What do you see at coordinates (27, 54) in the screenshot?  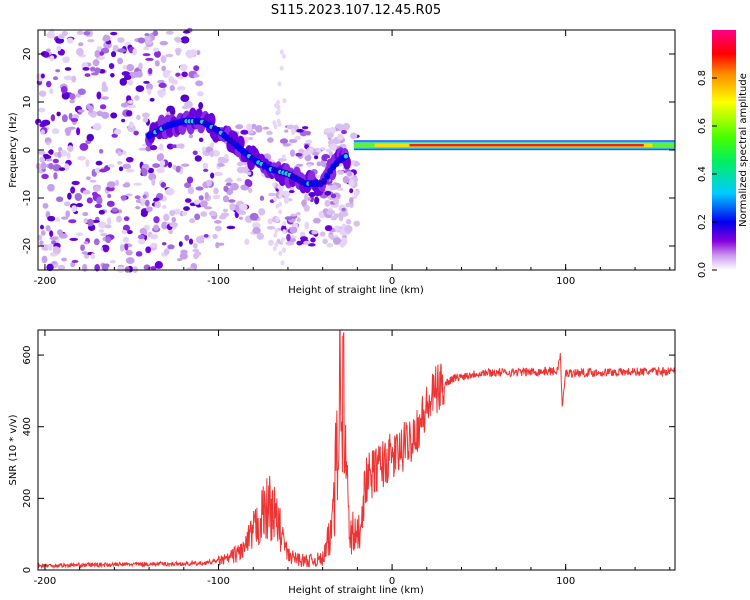 I see `y-tick-label: 20` at bounding box center [27, 54].